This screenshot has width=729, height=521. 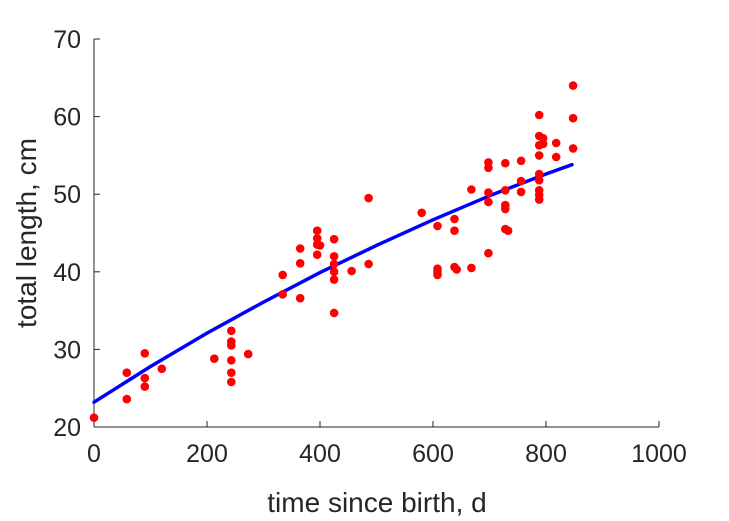 What do you see at coordinates (67, 428) in the screenshot?
I see `y-tick-label: 20` at bounding box center [67, 428].